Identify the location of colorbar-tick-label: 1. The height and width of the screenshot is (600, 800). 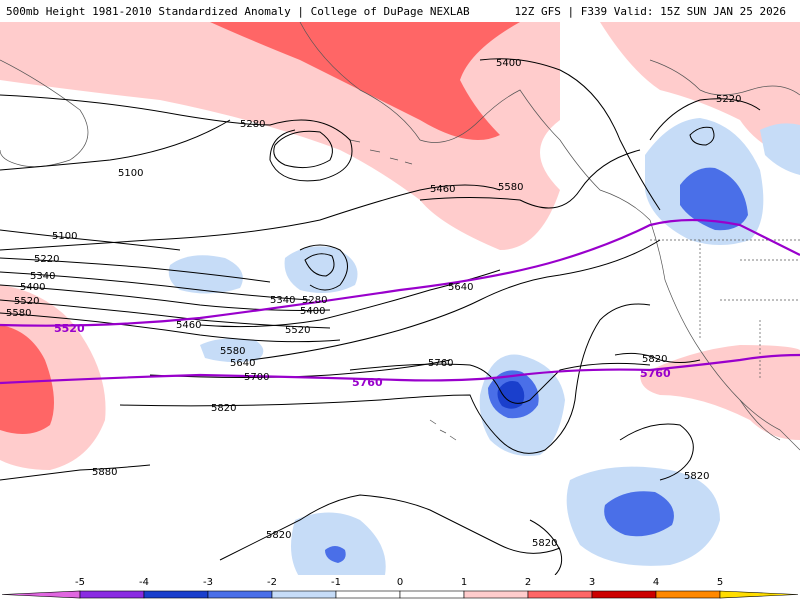
(464, 582).